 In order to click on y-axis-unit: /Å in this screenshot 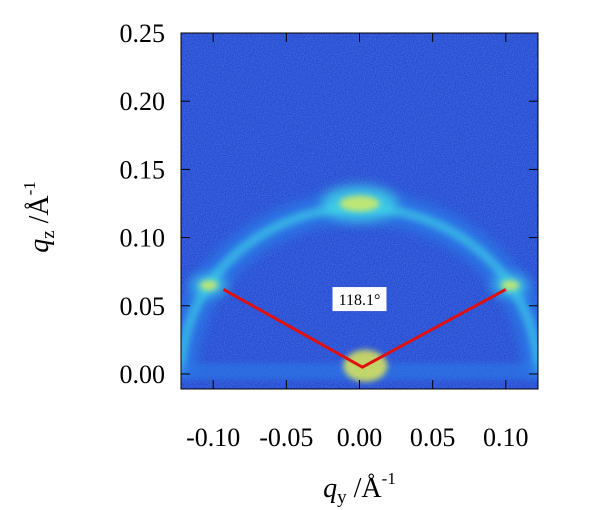, I will do `click(39, 213)`.